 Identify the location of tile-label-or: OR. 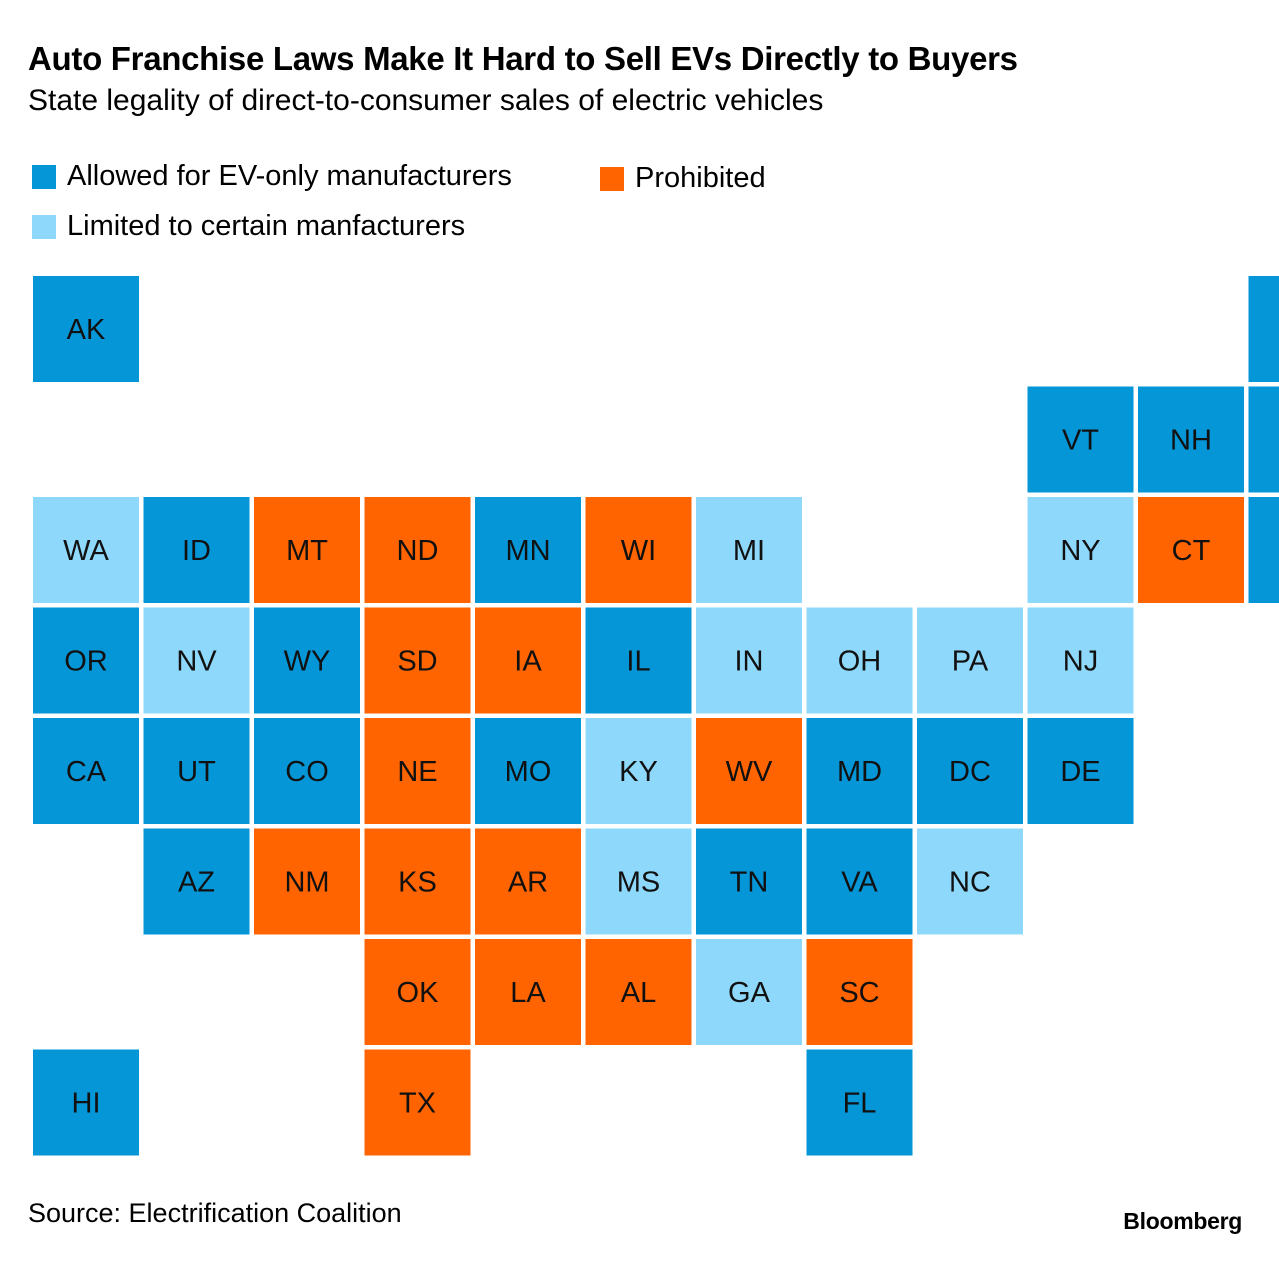
(86, 662).